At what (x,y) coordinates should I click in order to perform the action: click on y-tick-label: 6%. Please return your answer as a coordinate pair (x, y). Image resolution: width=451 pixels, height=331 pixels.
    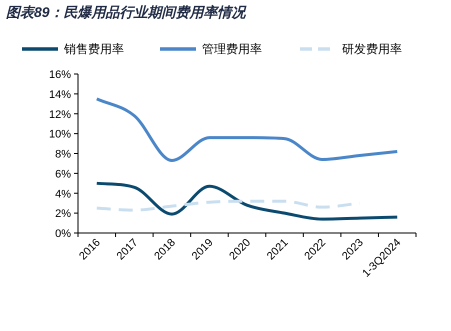
    Looking at the image, I should click on (63, 174).